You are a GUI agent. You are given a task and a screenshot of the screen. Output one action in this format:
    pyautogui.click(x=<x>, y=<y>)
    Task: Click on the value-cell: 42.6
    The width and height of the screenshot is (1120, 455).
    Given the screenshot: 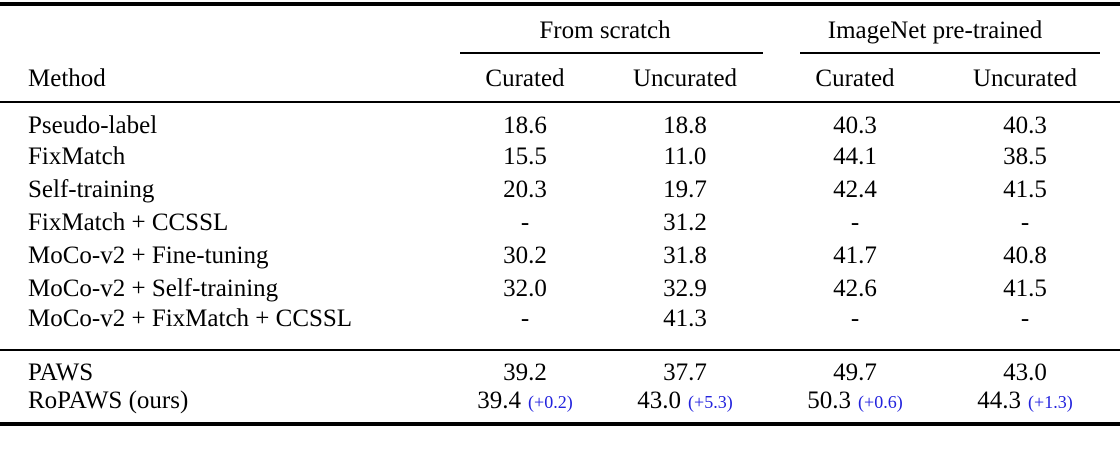 What is the action you would take?
    pyautogui.click(x=855, y=288)
    